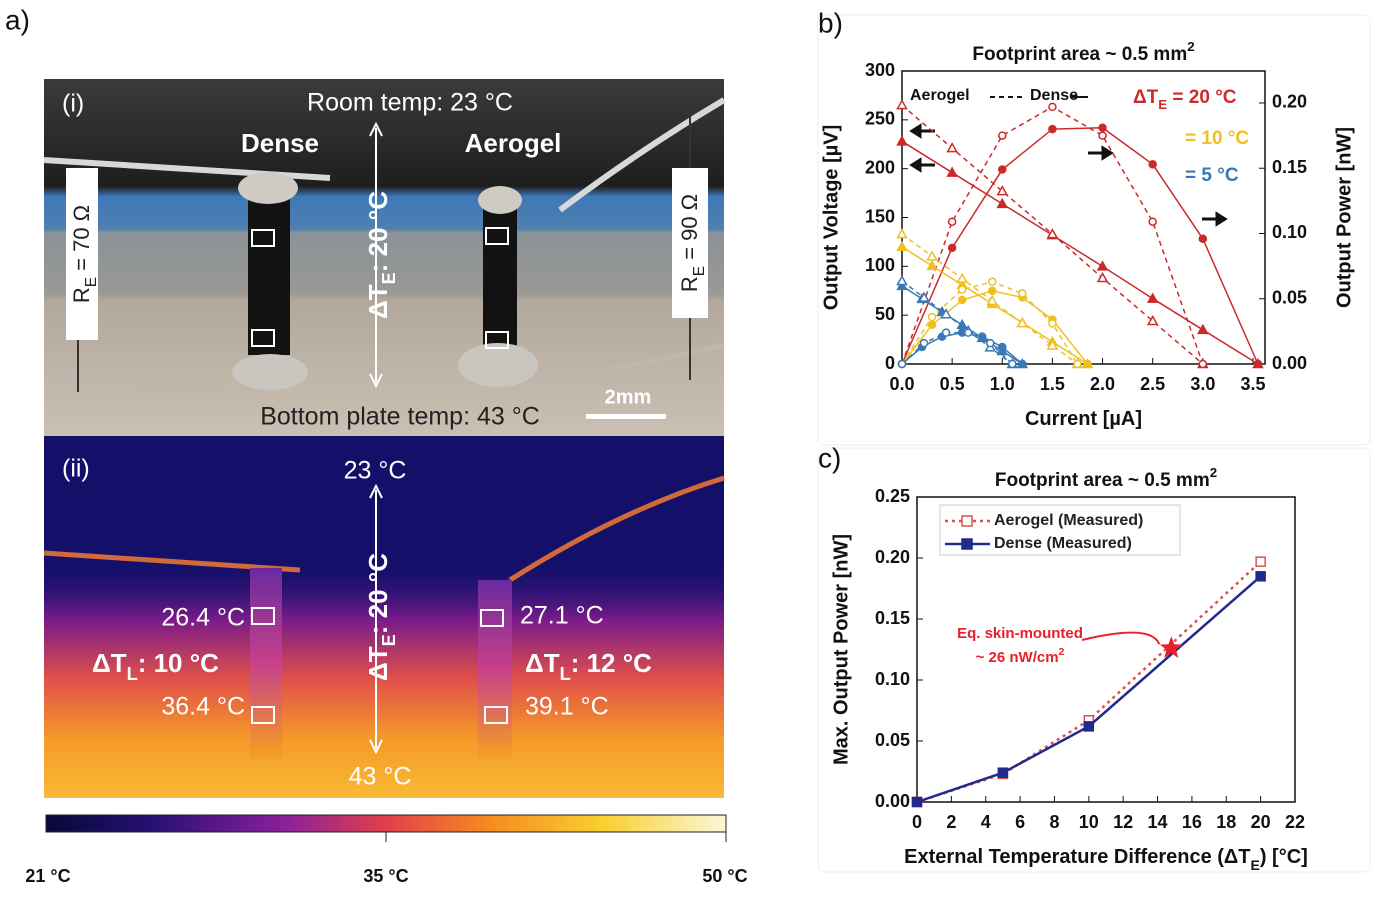 This screenshot has height=899, width=1375. I want to click on legend-marker, so click(967, 544).